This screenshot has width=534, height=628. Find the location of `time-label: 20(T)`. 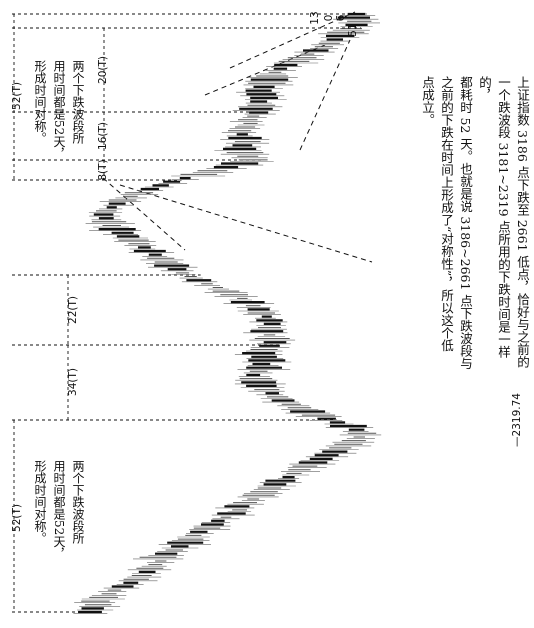

time-label: 20(T) is located at coordinates (103, 70).